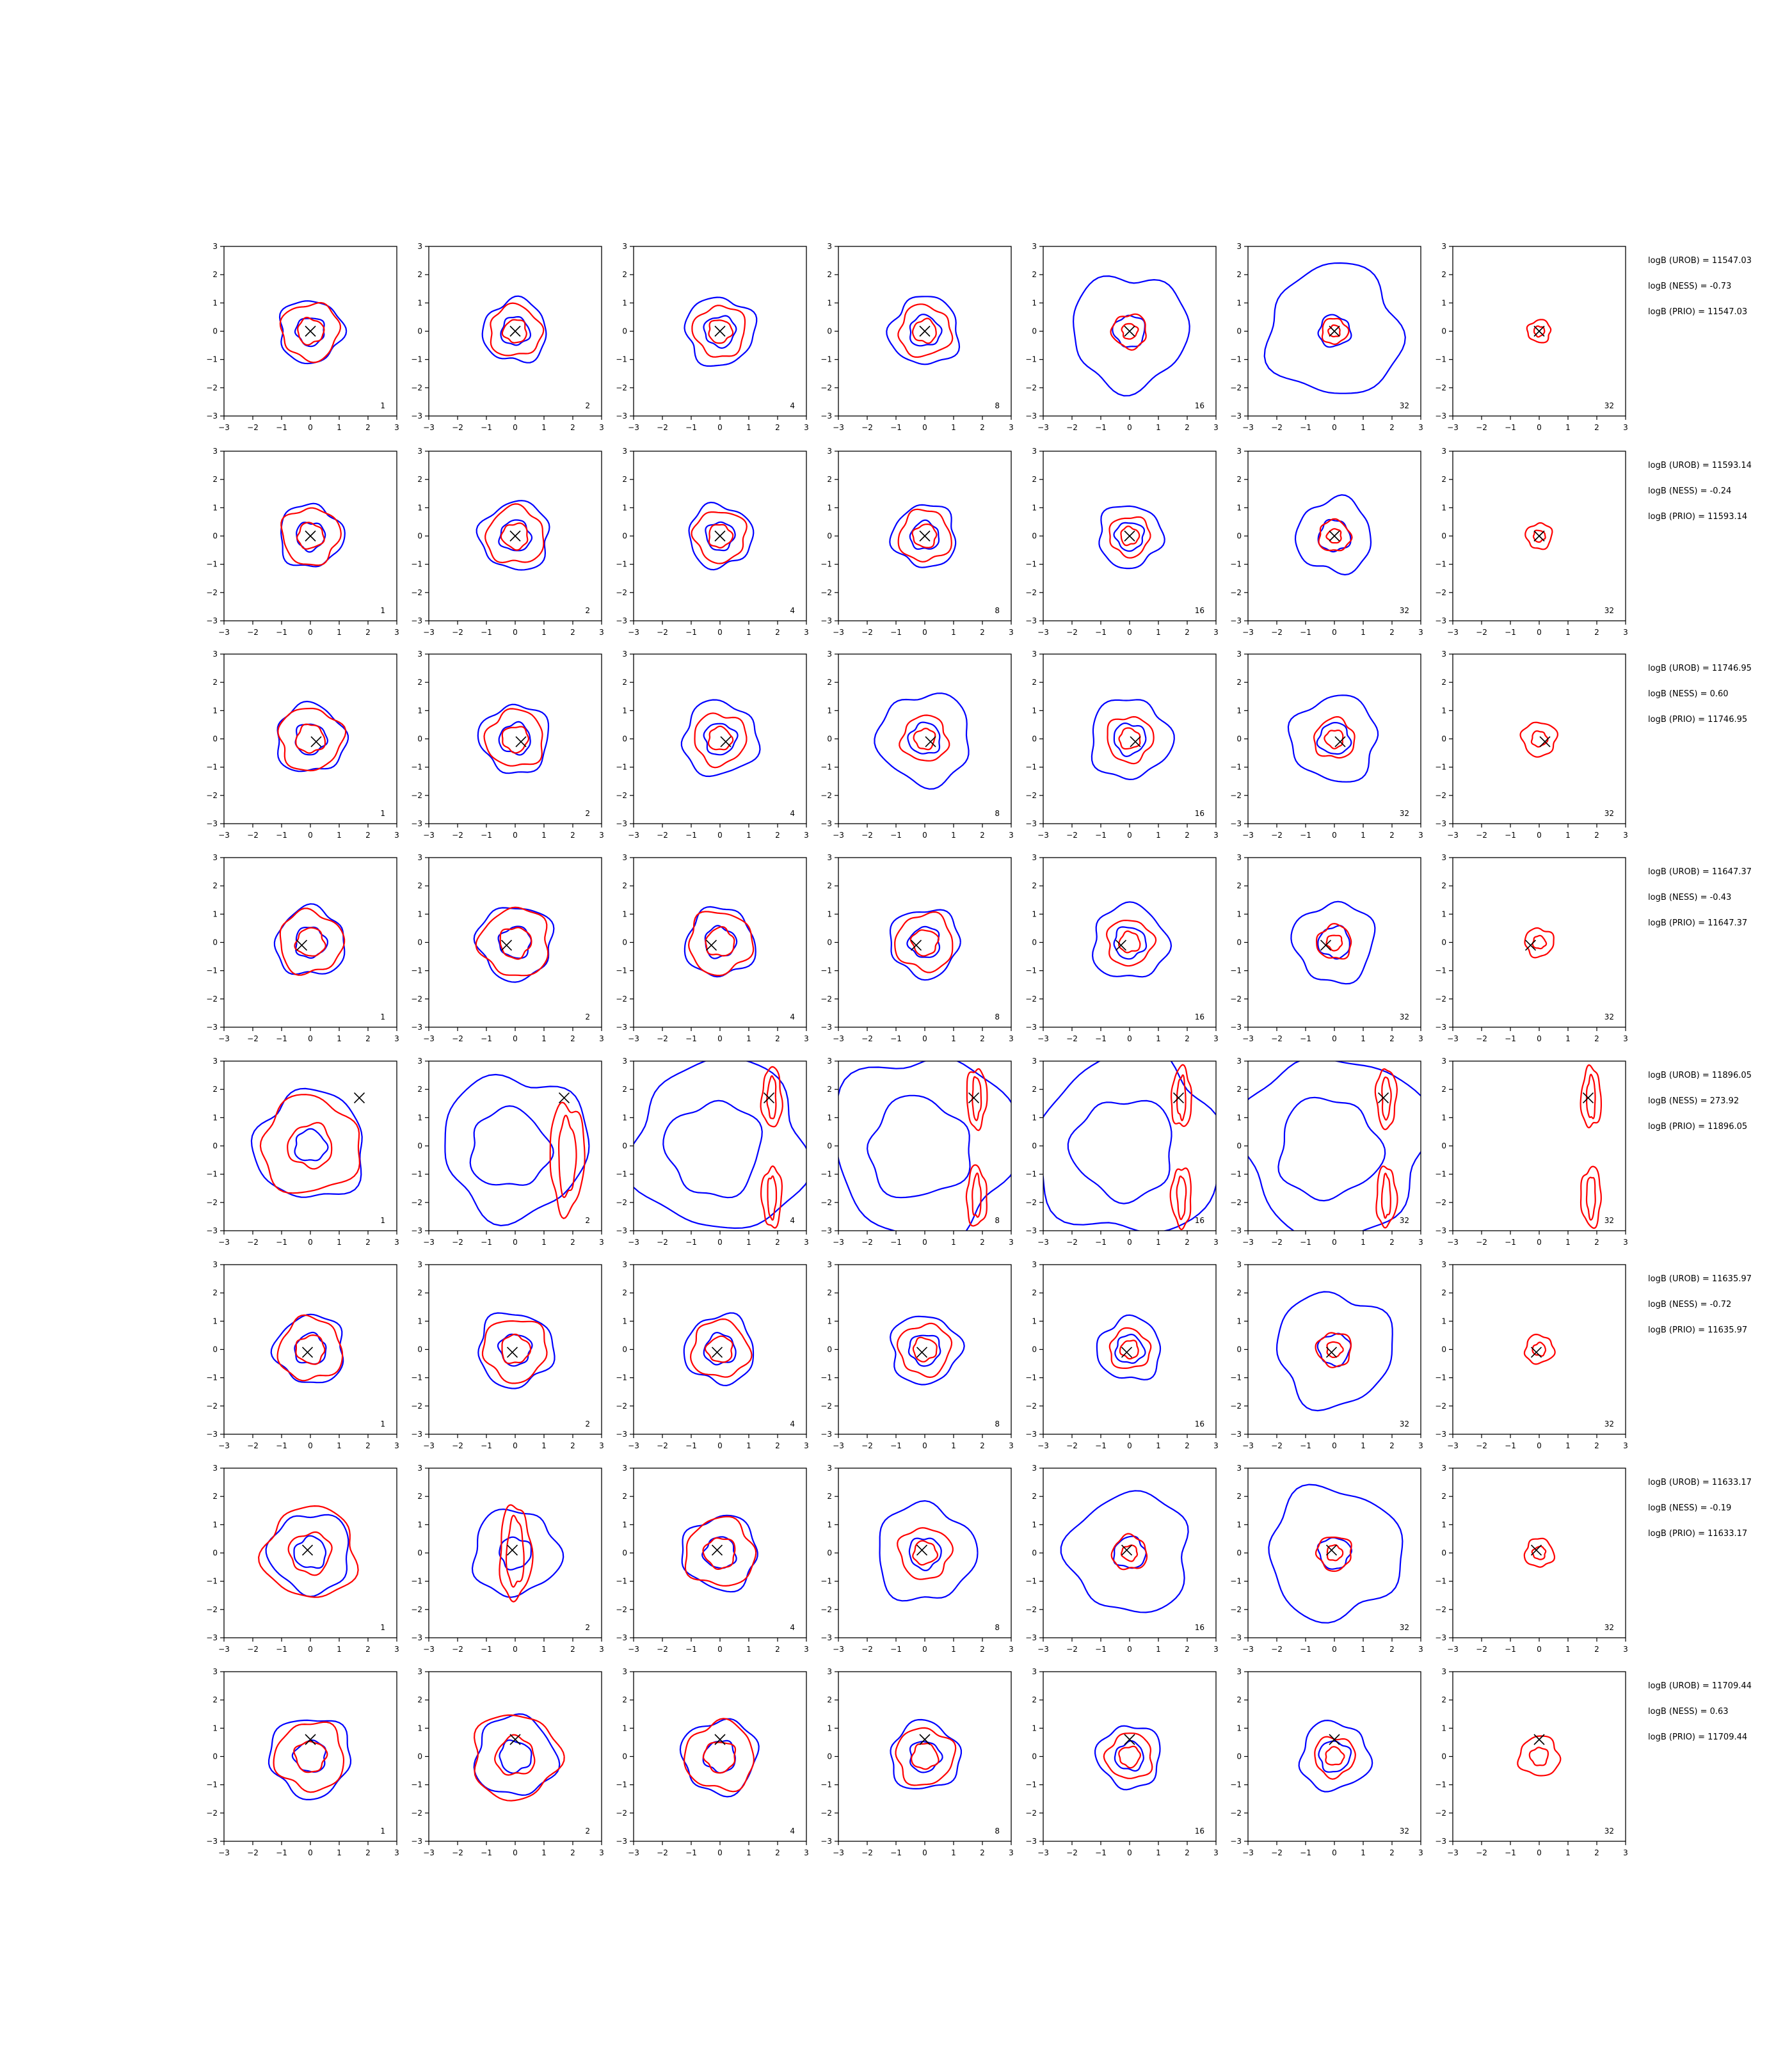 This screenshot has height=2048, width=1792. I want to click on panel-label: 2, so click(587, 405).